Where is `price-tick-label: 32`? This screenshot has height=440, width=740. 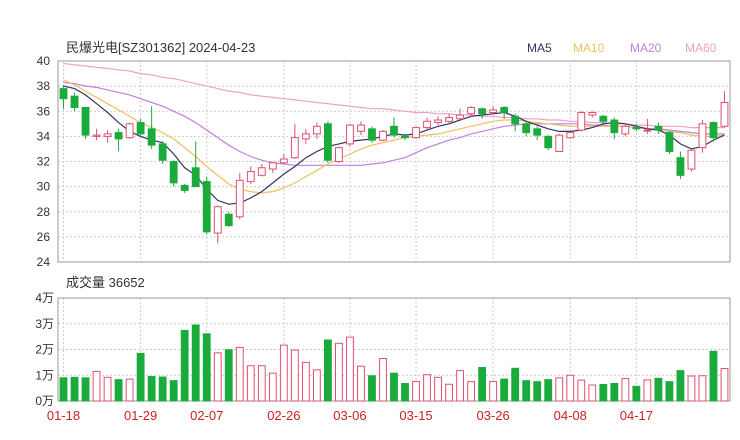
price-tick-label: 32 is located at coordinates (44, 162).